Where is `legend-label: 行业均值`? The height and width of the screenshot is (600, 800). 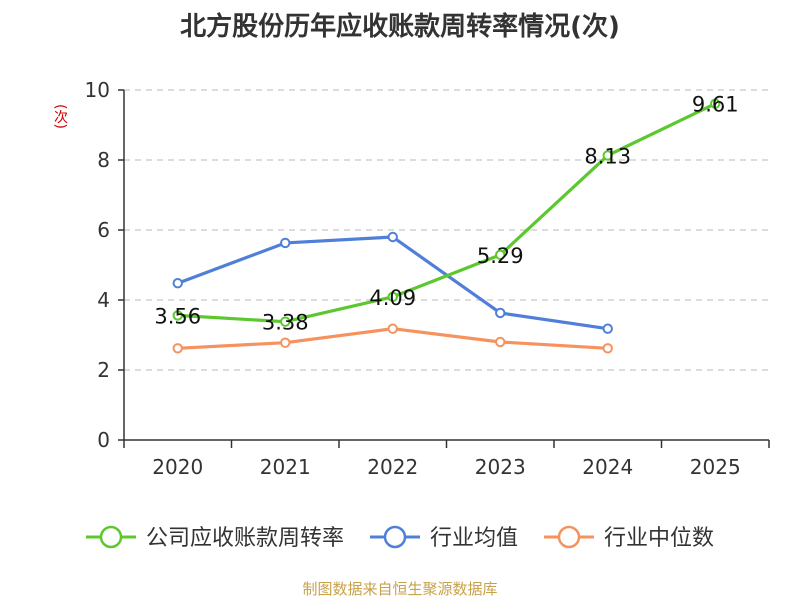
legend-label: 行业均值 is located at coordinates (474, 538).